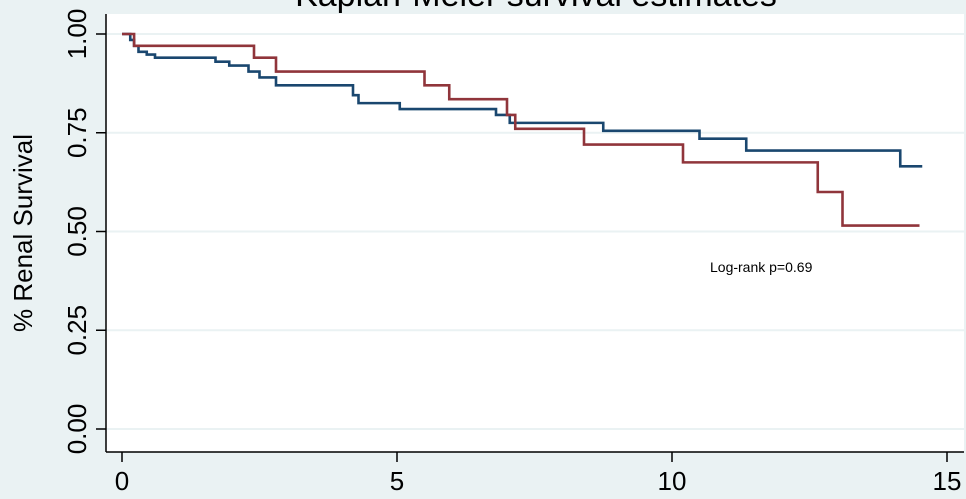  I want to click on log-rank-annotation: Log-rank p=0.69, so click(761, 267).